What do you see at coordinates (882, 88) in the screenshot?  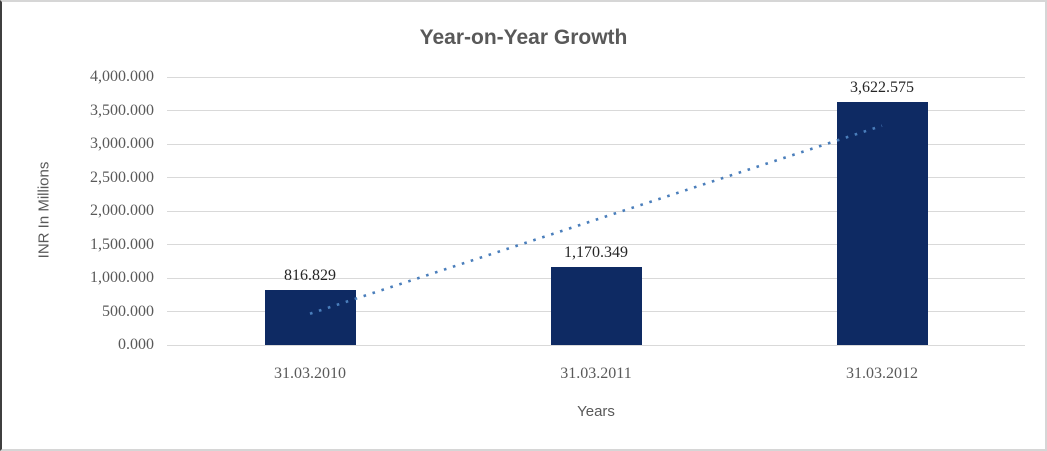 I see `bar-data-label: 3,622.575` at bounding box center [882, 88].